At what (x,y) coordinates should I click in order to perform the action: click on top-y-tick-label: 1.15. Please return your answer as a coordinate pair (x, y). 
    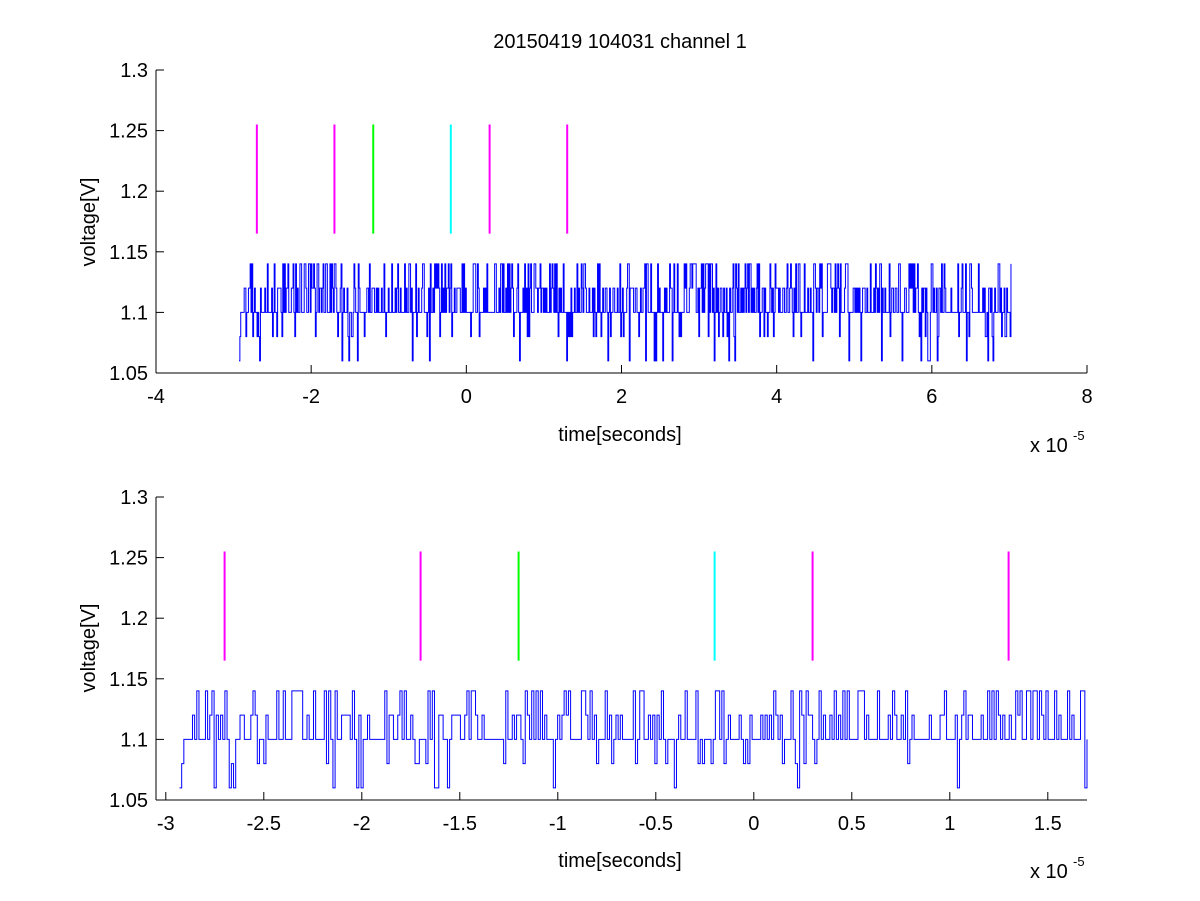
    Looking at the image, I should click on (128, 253).